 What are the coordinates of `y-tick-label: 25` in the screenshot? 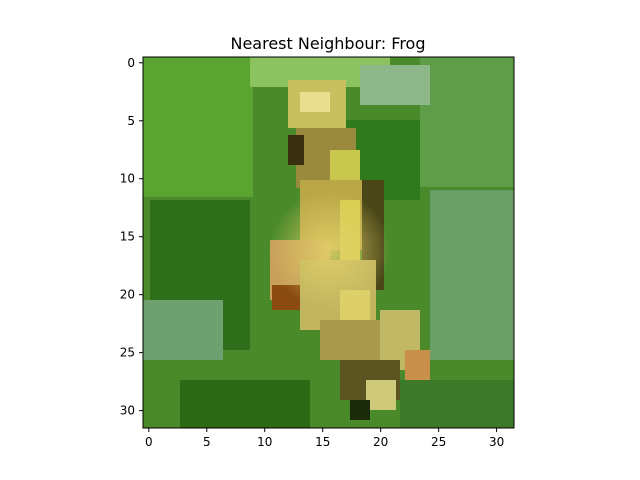 It's located at (127, 353).